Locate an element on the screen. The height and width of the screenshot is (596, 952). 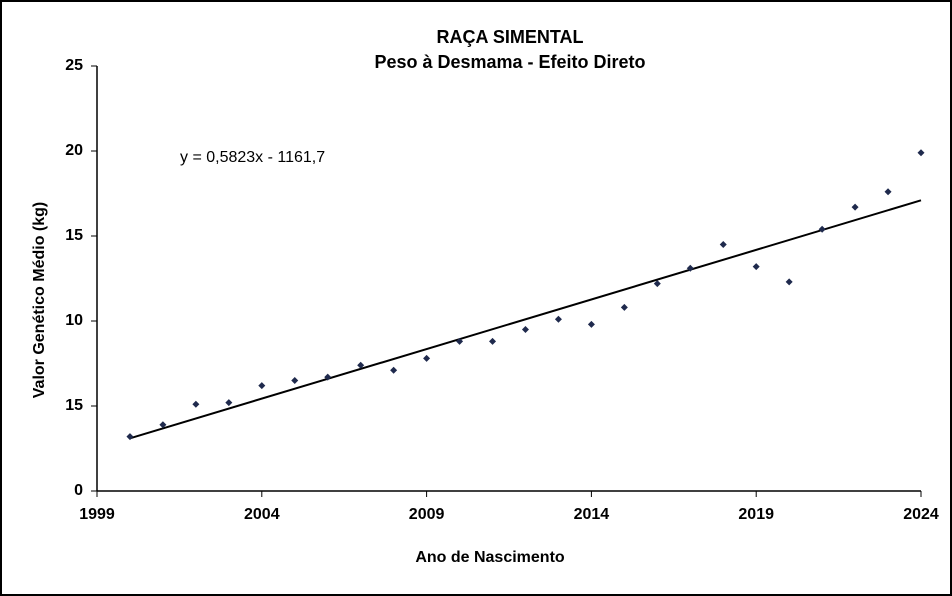
y-axis-label: Valor Genético Médio (kg) is located at coordinates (39, 300).